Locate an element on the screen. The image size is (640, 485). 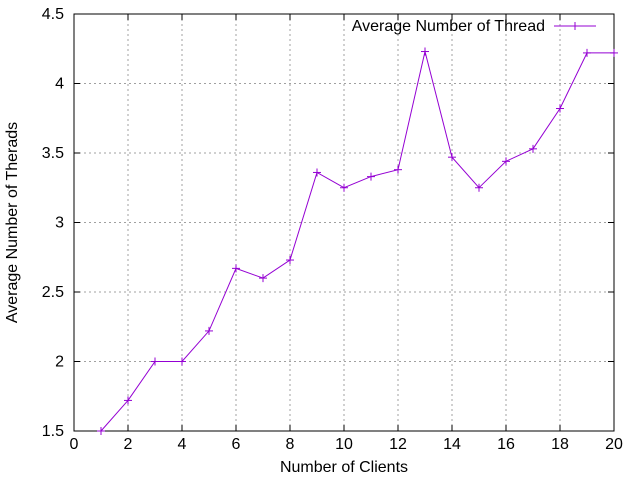
legend: Average Number of Thread is located at coordinates (474, 26).